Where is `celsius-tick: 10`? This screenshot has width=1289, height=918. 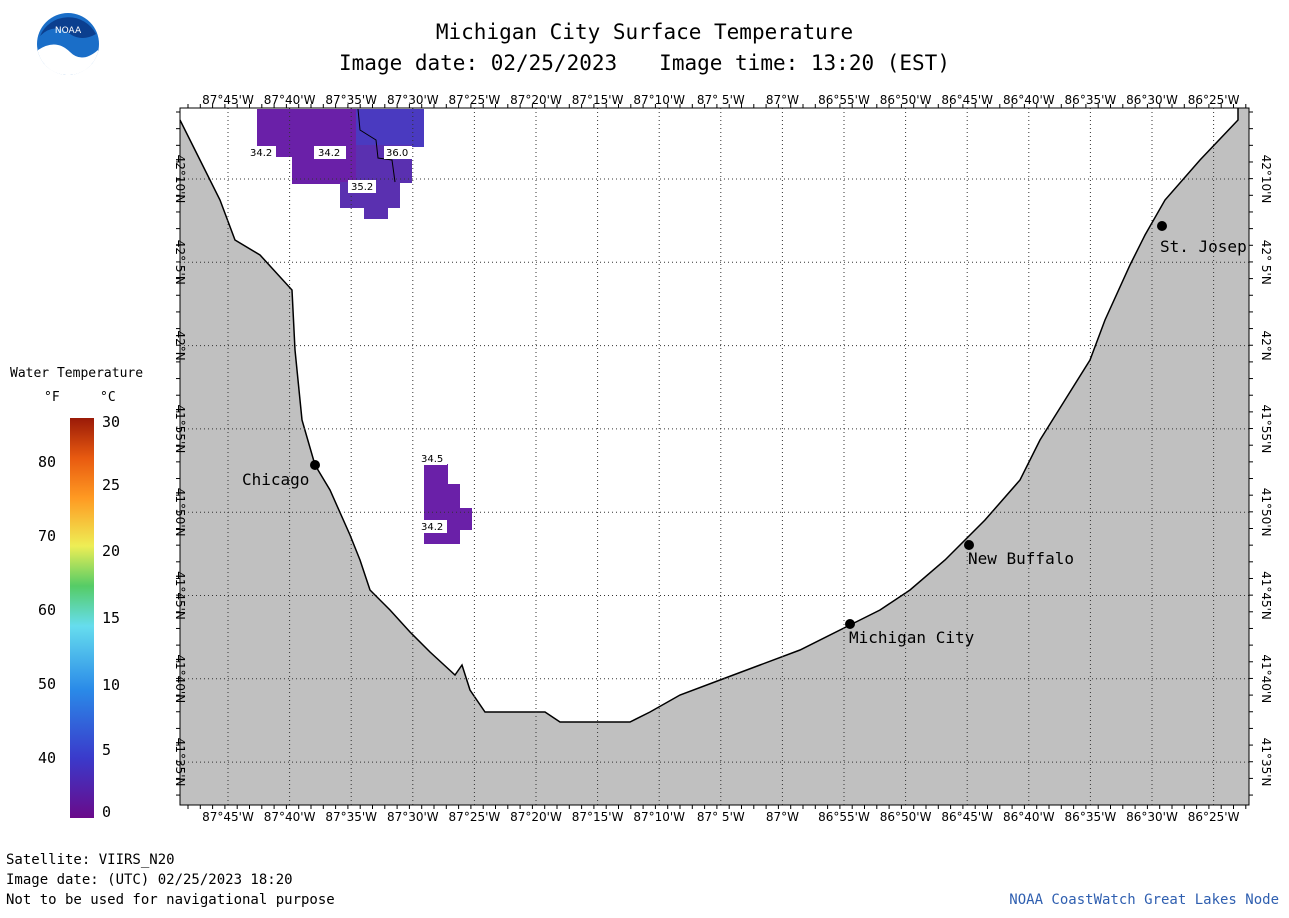 celsius-tick: 10 is located at coordinates (111, 685).